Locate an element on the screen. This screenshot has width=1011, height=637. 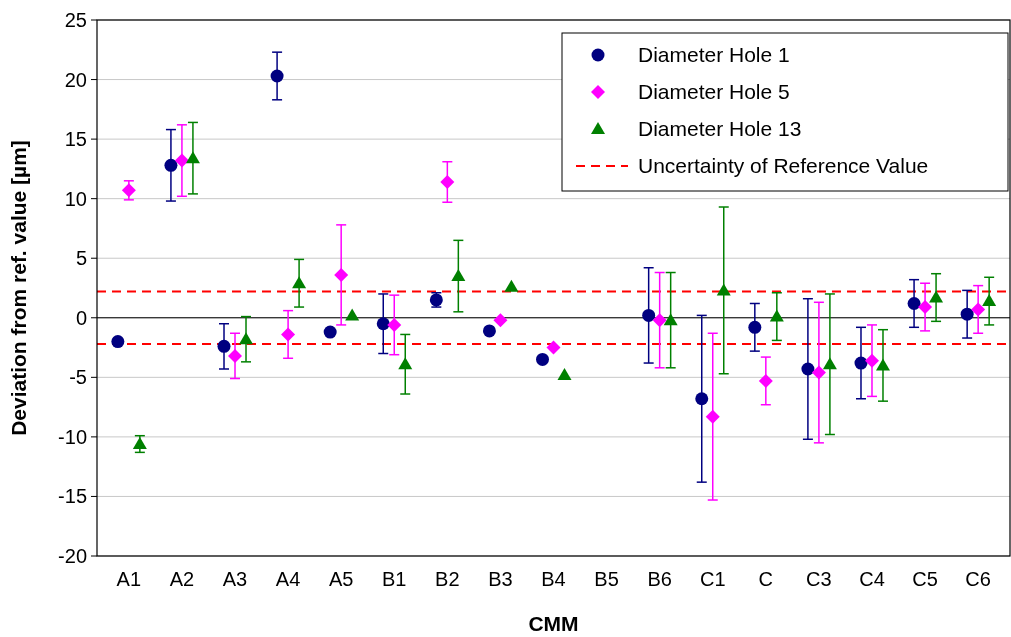
x-tick-label: A1 is located at coordinates (129, 579).